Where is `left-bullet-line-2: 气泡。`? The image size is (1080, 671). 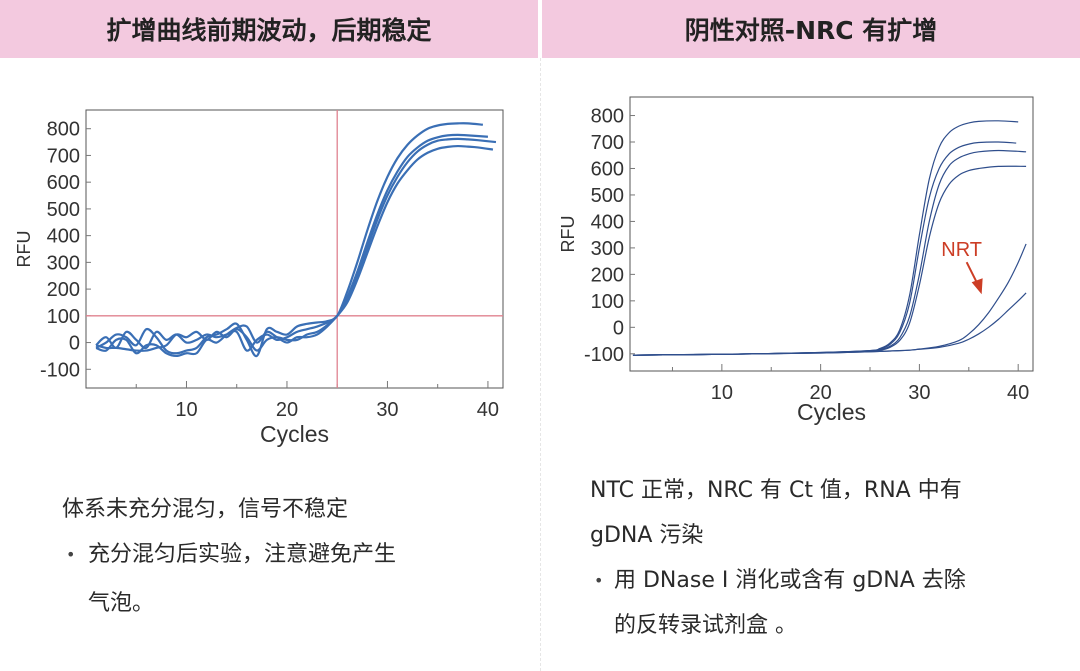 left-bullet-line-2: 气泡。 is located at coordinates (121, 603).